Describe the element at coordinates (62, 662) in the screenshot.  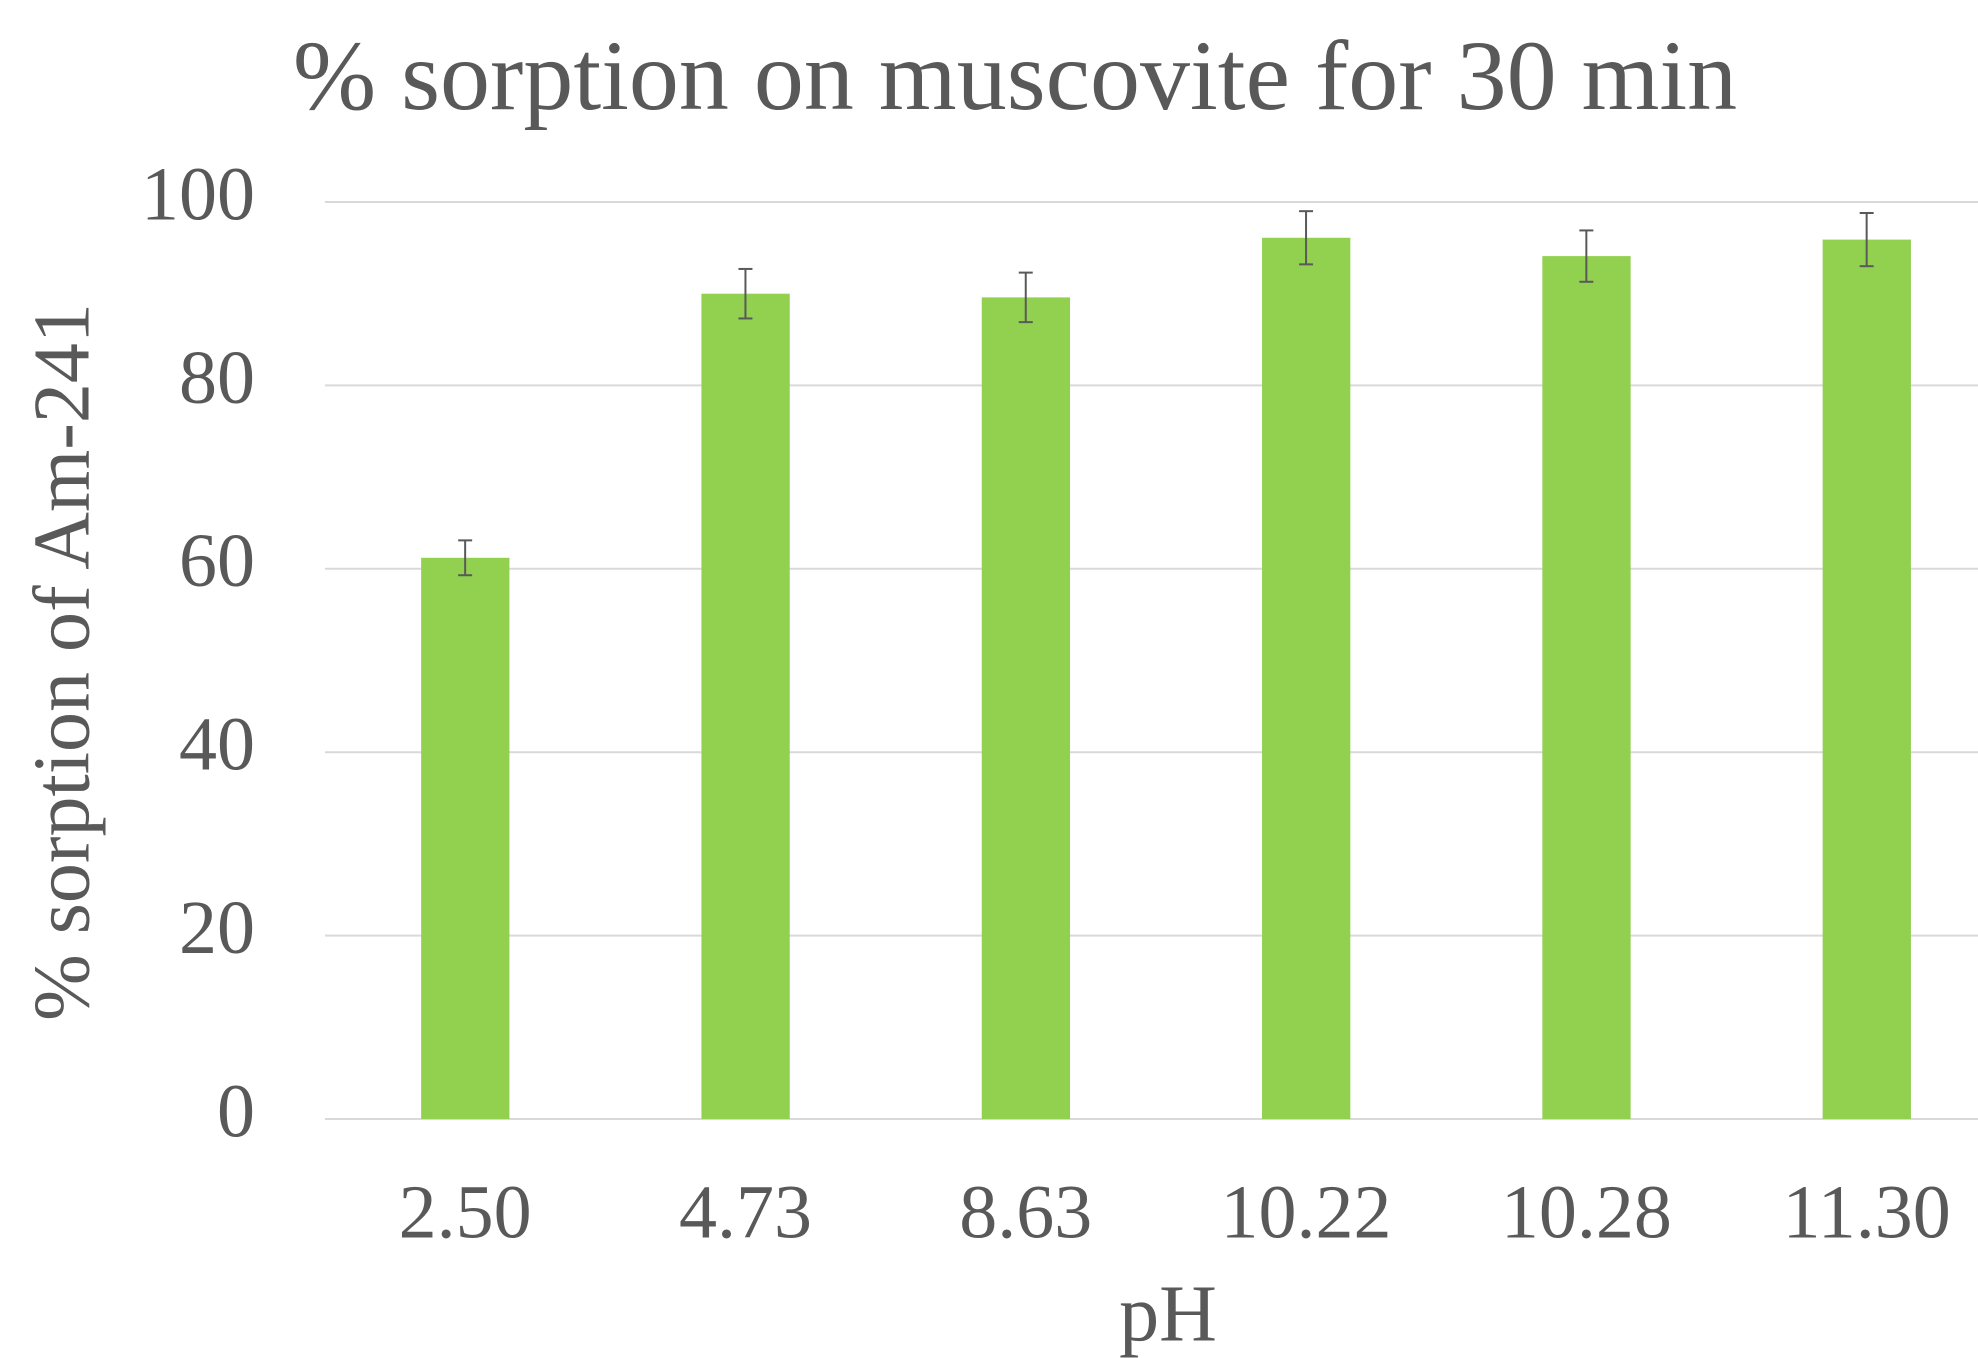
I see `y-axis-label: % sorption of Am-241` at that location.